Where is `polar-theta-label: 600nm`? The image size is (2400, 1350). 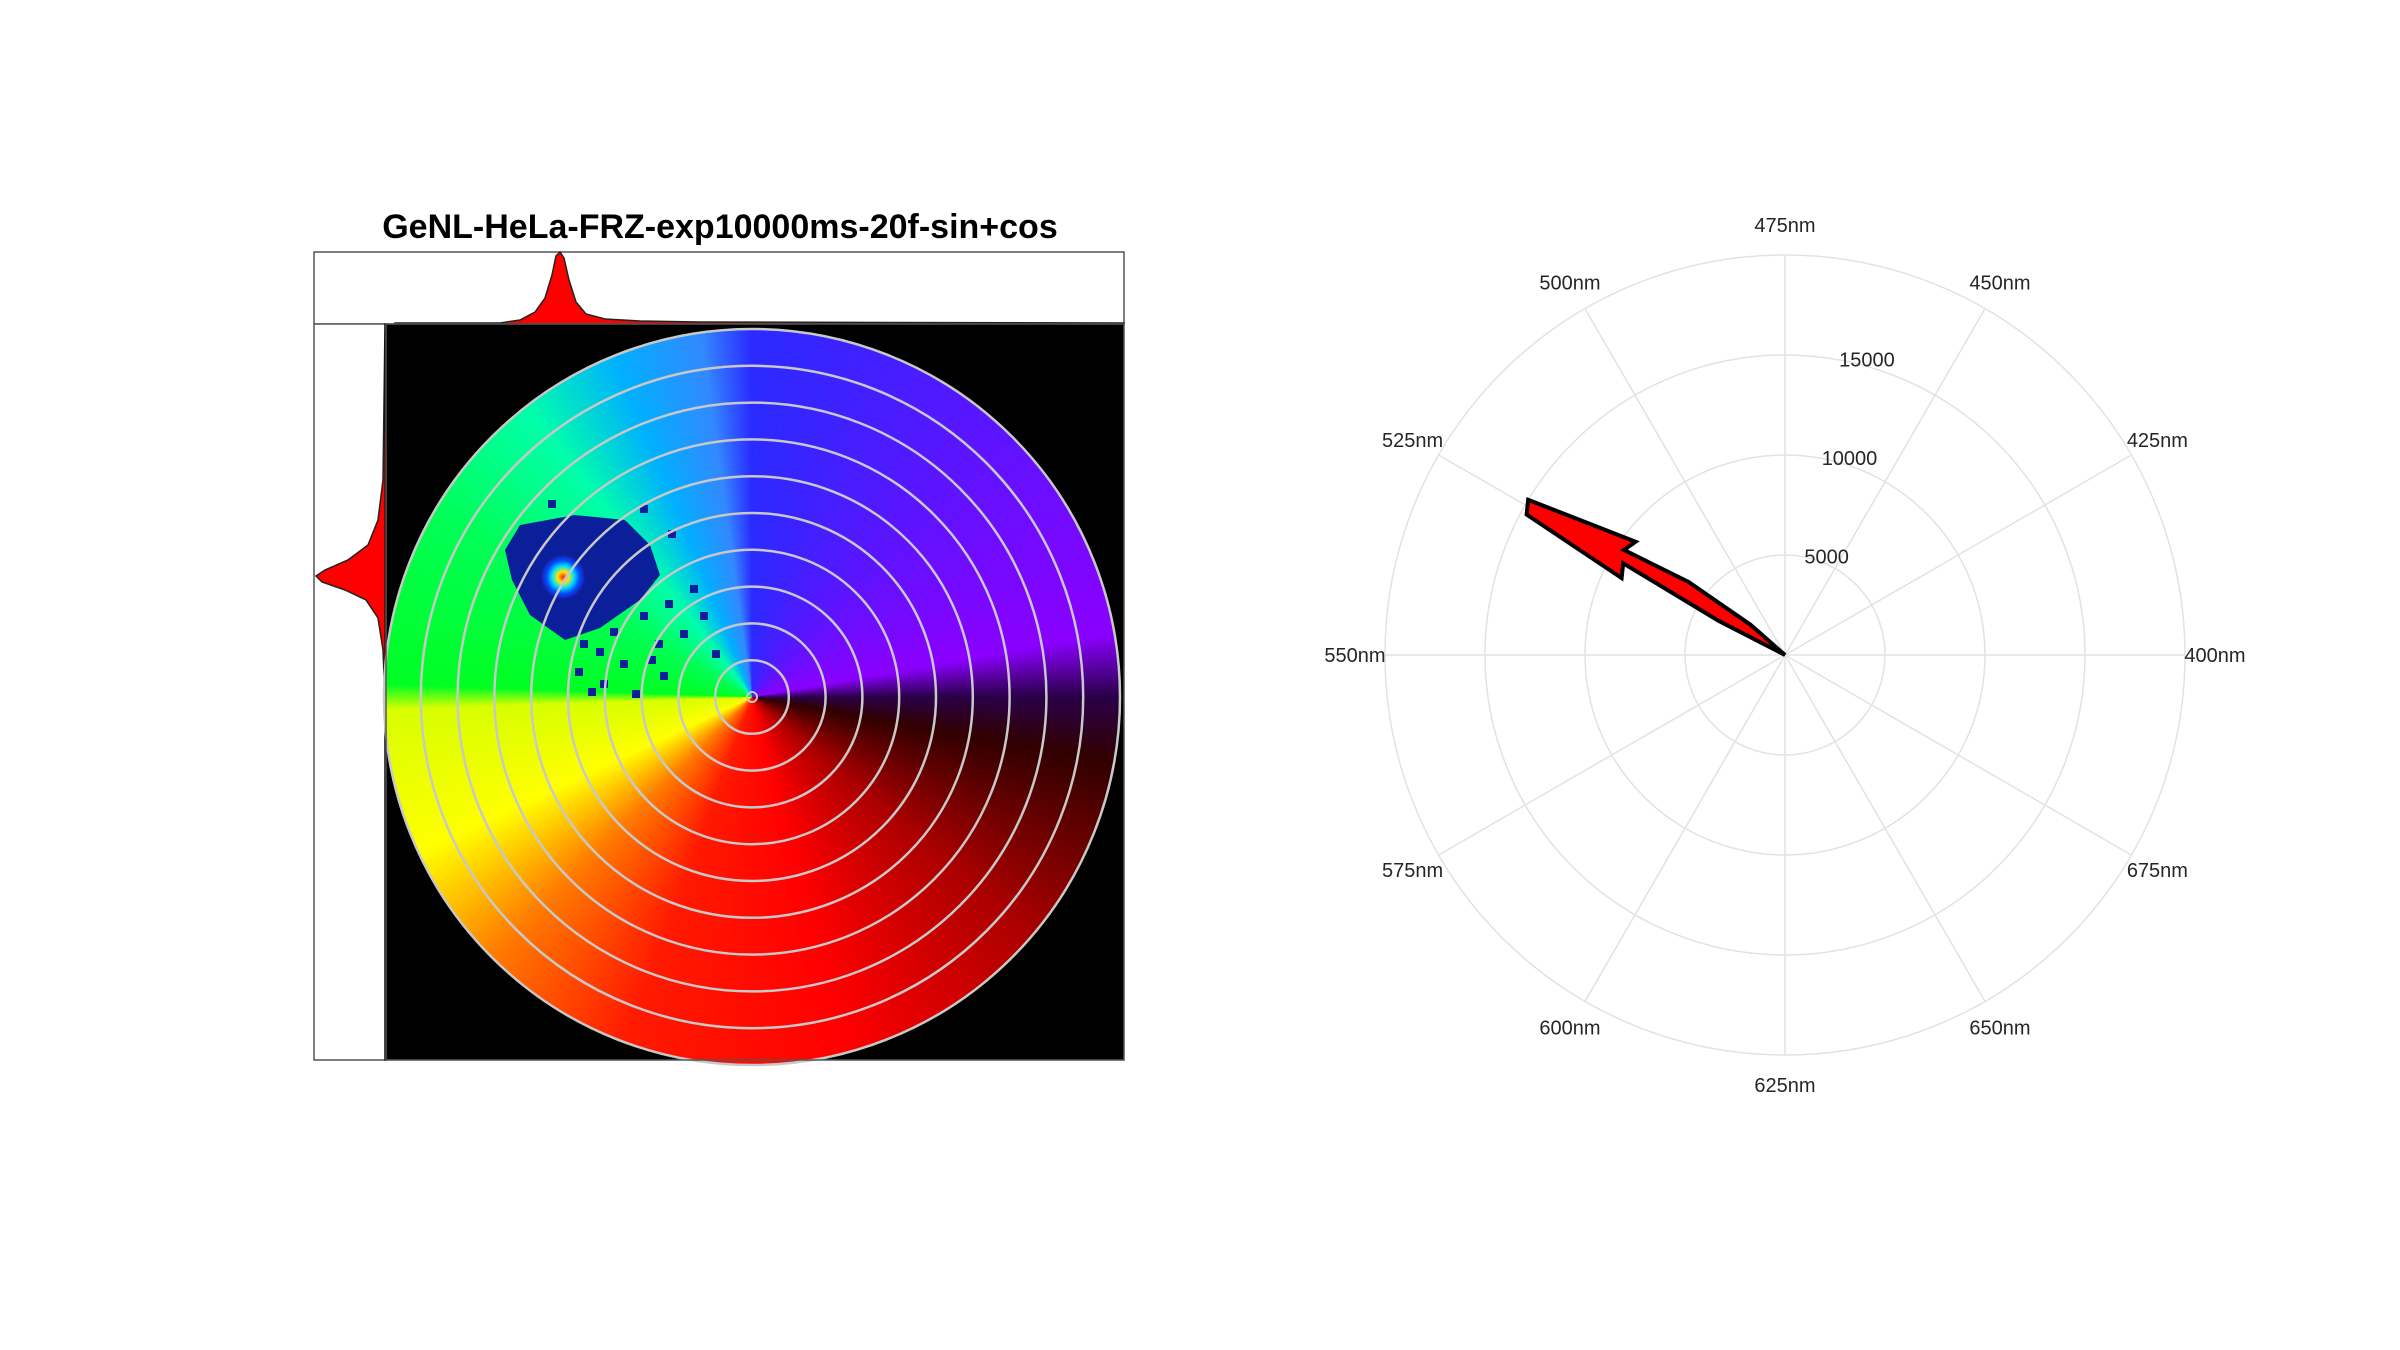
polar-theta-label: 600nm is located at coordinates (1569, 1028).